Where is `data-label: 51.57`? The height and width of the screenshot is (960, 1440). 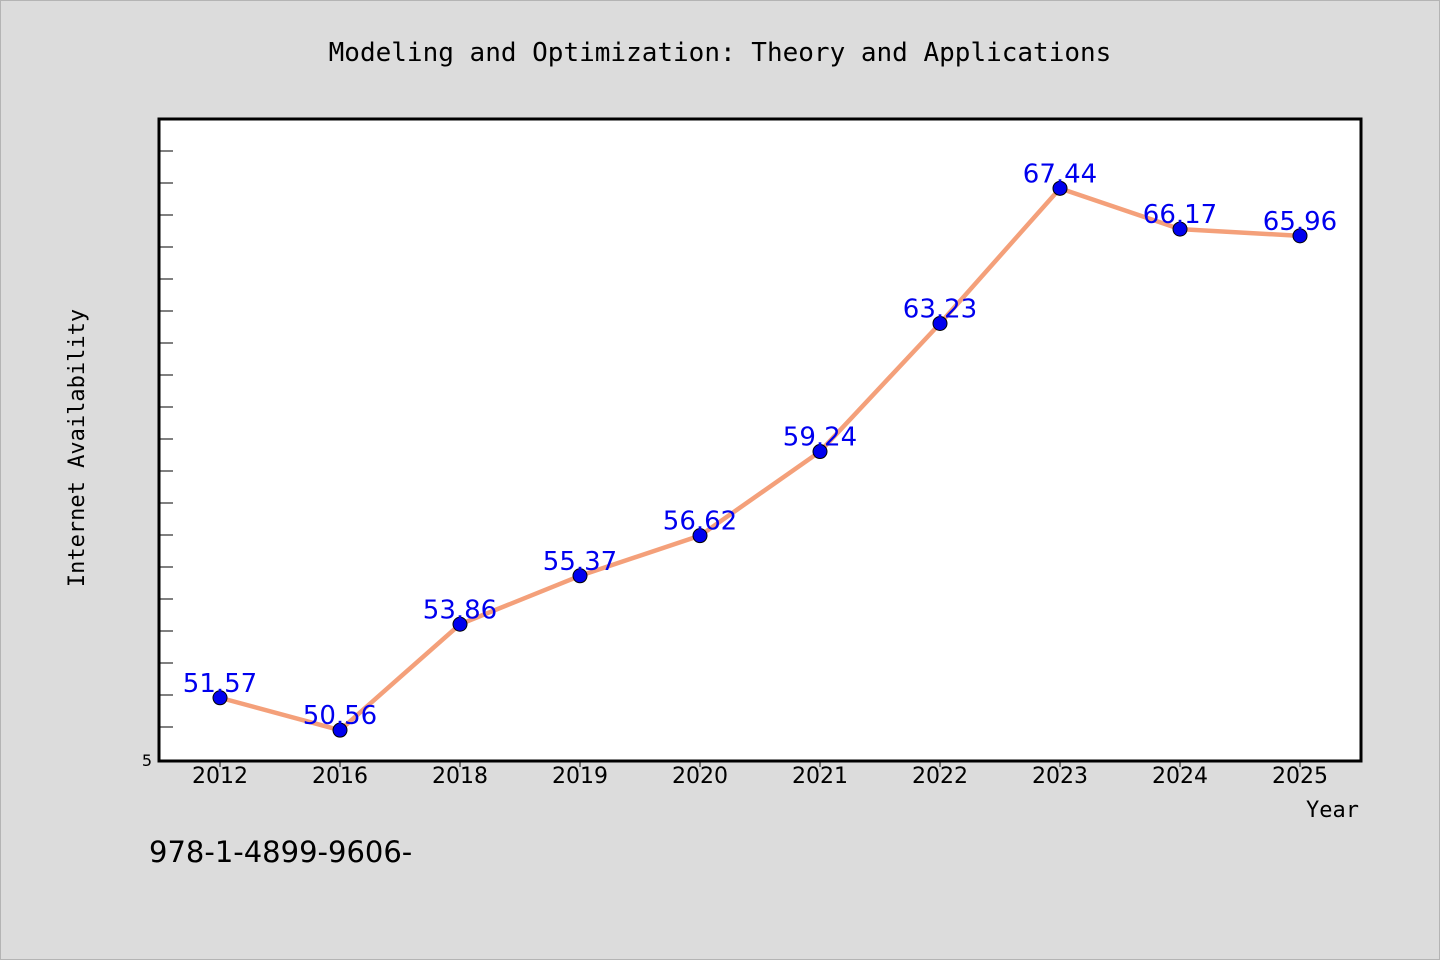 data-label: 51.57 is located at coordinates (220, 684).